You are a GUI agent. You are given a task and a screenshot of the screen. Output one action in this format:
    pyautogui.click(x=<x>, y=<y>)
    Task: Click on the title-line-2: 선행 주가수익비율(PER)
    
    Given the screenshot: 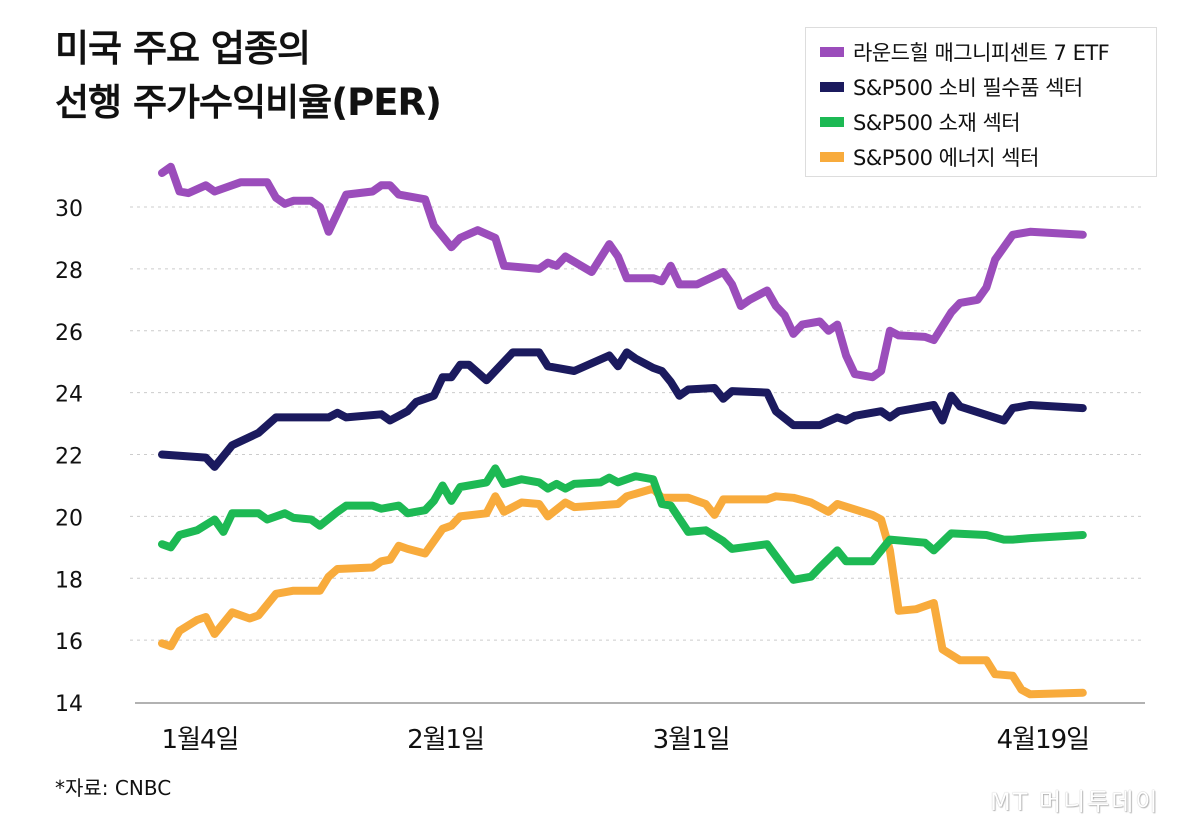 What is the action you would take?
    pyautogui.click(x=248, y=102)
    